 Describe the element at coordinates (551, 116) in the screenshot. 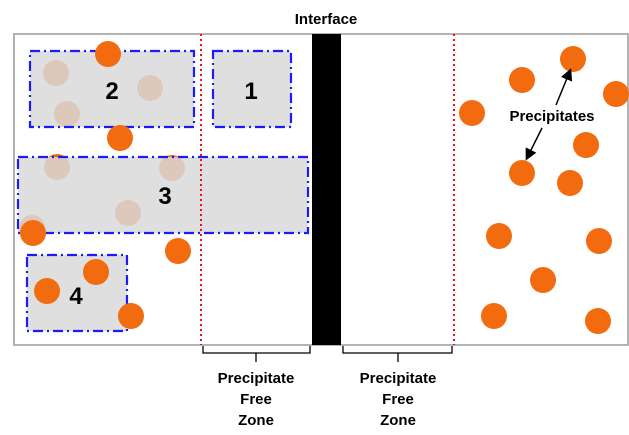

I see `precipitates-label: Precipitates` at that location.